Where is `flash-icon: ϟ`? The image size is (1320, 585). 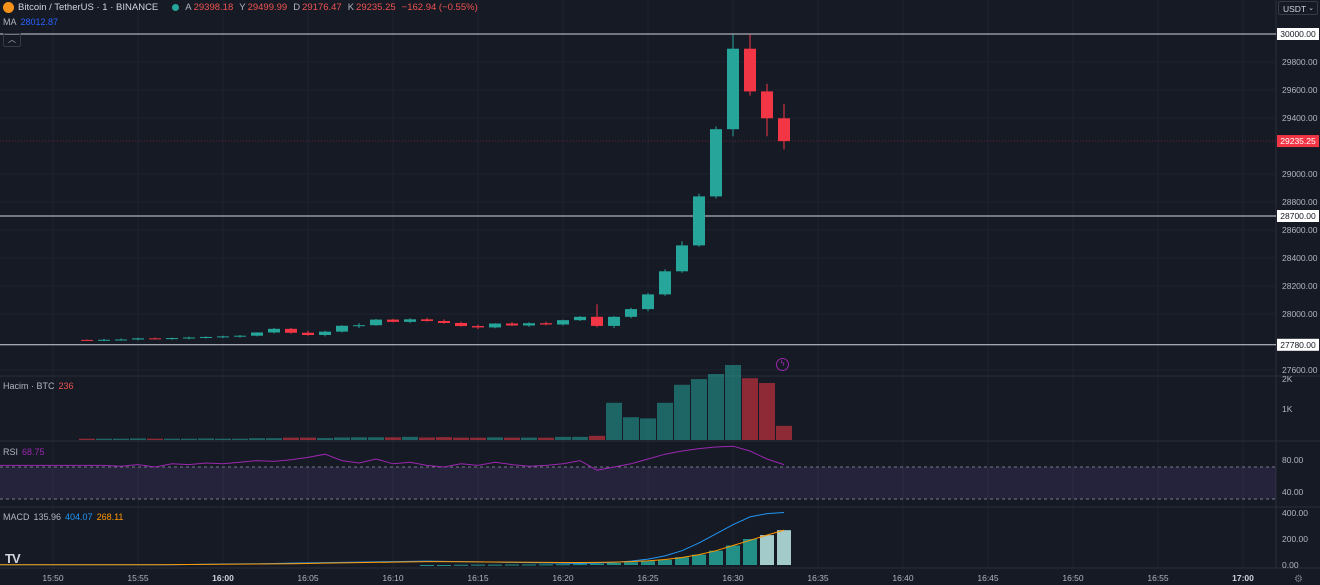 flash-icon: ϟ is located at coordinates (782, 364).